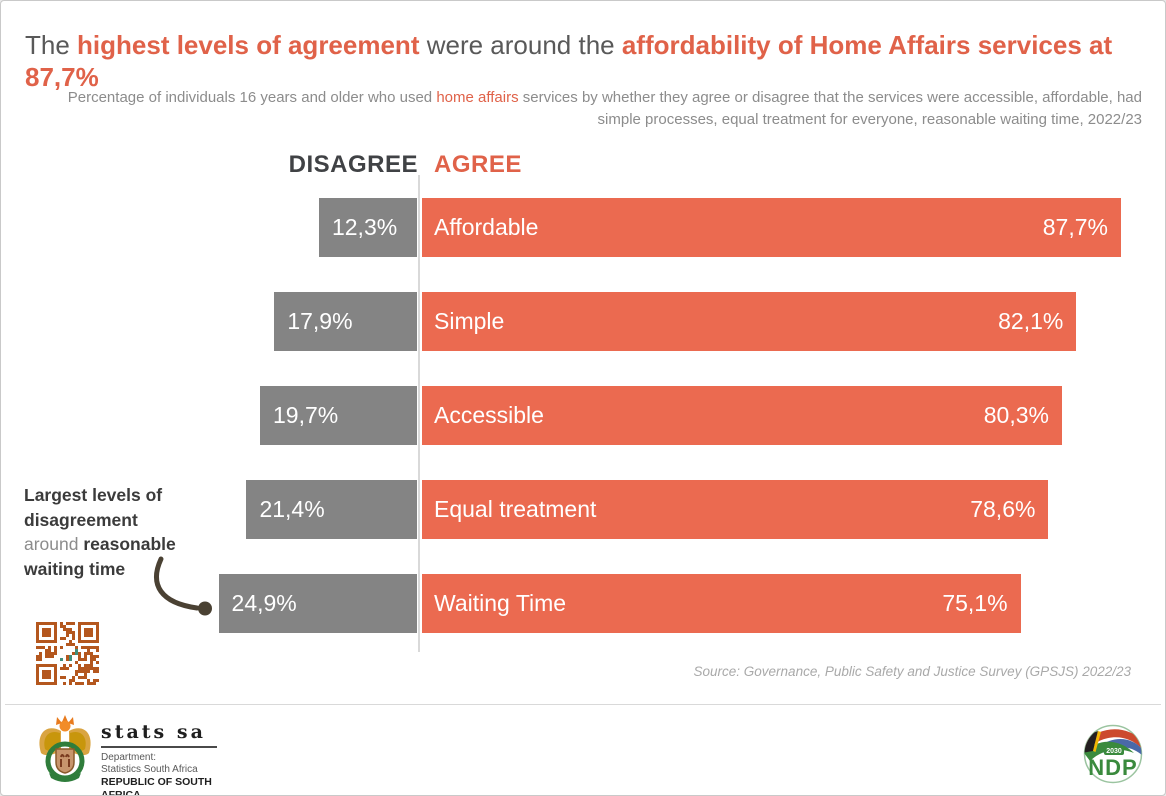 The width and height of the screenshot is (1166, 796). What do you see at coordinates (183, 586) in the screenshot?
I see `callout-arrow-icon` at bounding box center [183, 586].